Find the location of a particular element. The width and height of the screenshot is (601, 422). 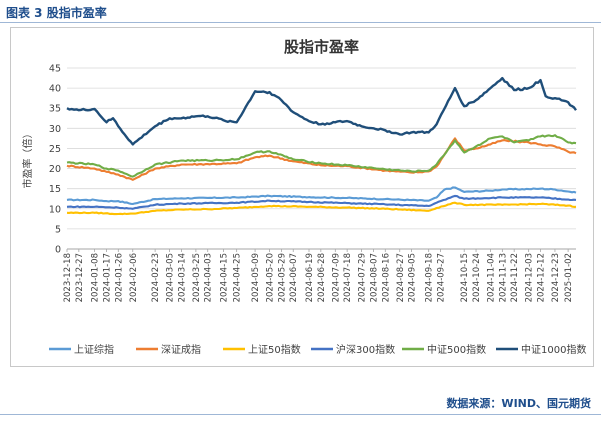

legend-label: 中证1000指数 is located at coordinates (553, 349).